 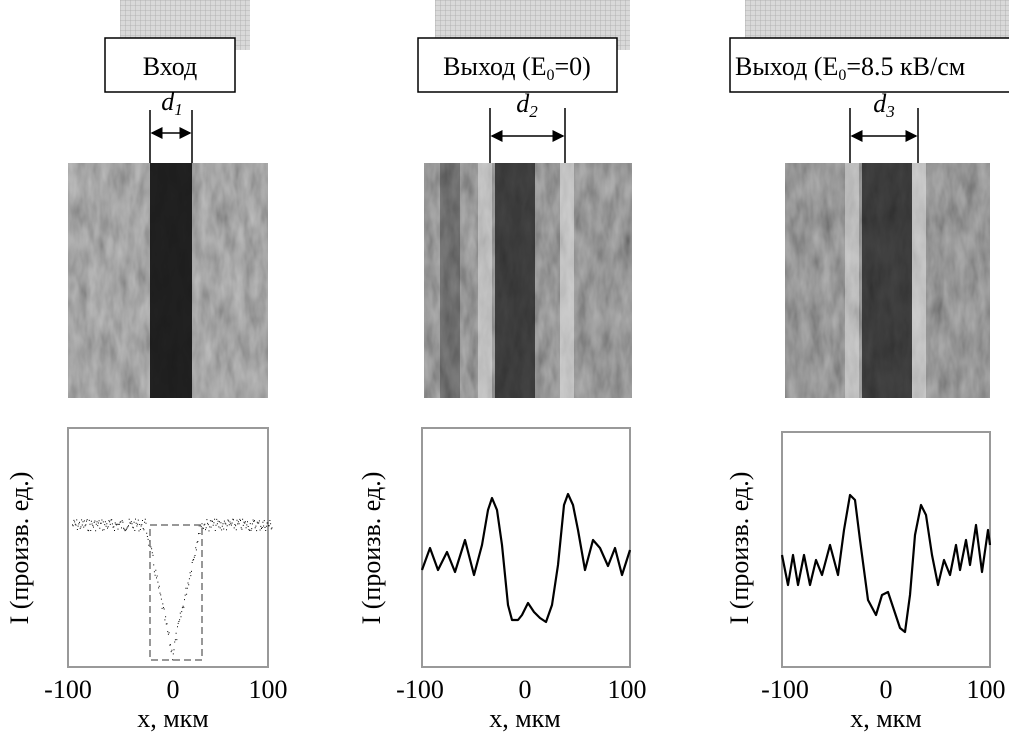 What do you see at coordinates (172, 103) in the screenshot?
I see `d-label: d1` at bounding box center [172, 103].